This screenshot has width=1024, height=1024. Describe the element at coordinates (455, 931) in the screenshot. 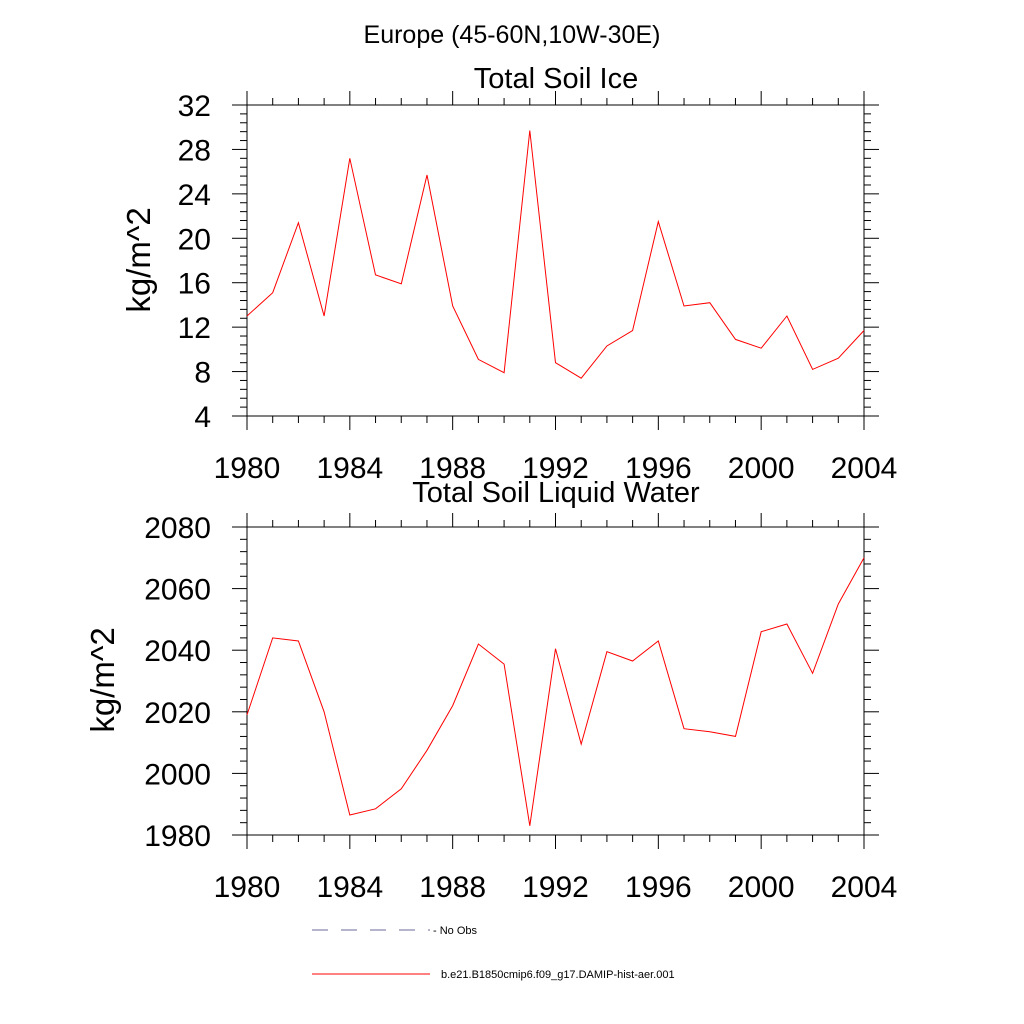

I see `legend-obs-label: - No Obs` at that location.